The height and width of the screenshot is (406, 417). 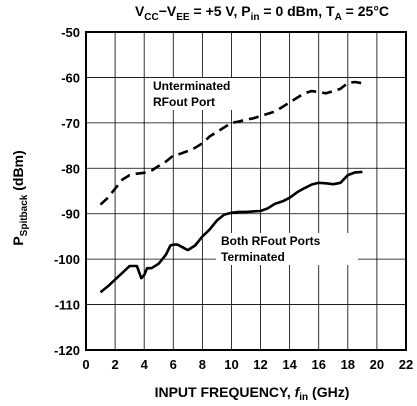 What do you see at coordinates (289, 364) in the screenshot?
I see `x-tick-label: 14` at bounding box center [289, 364].